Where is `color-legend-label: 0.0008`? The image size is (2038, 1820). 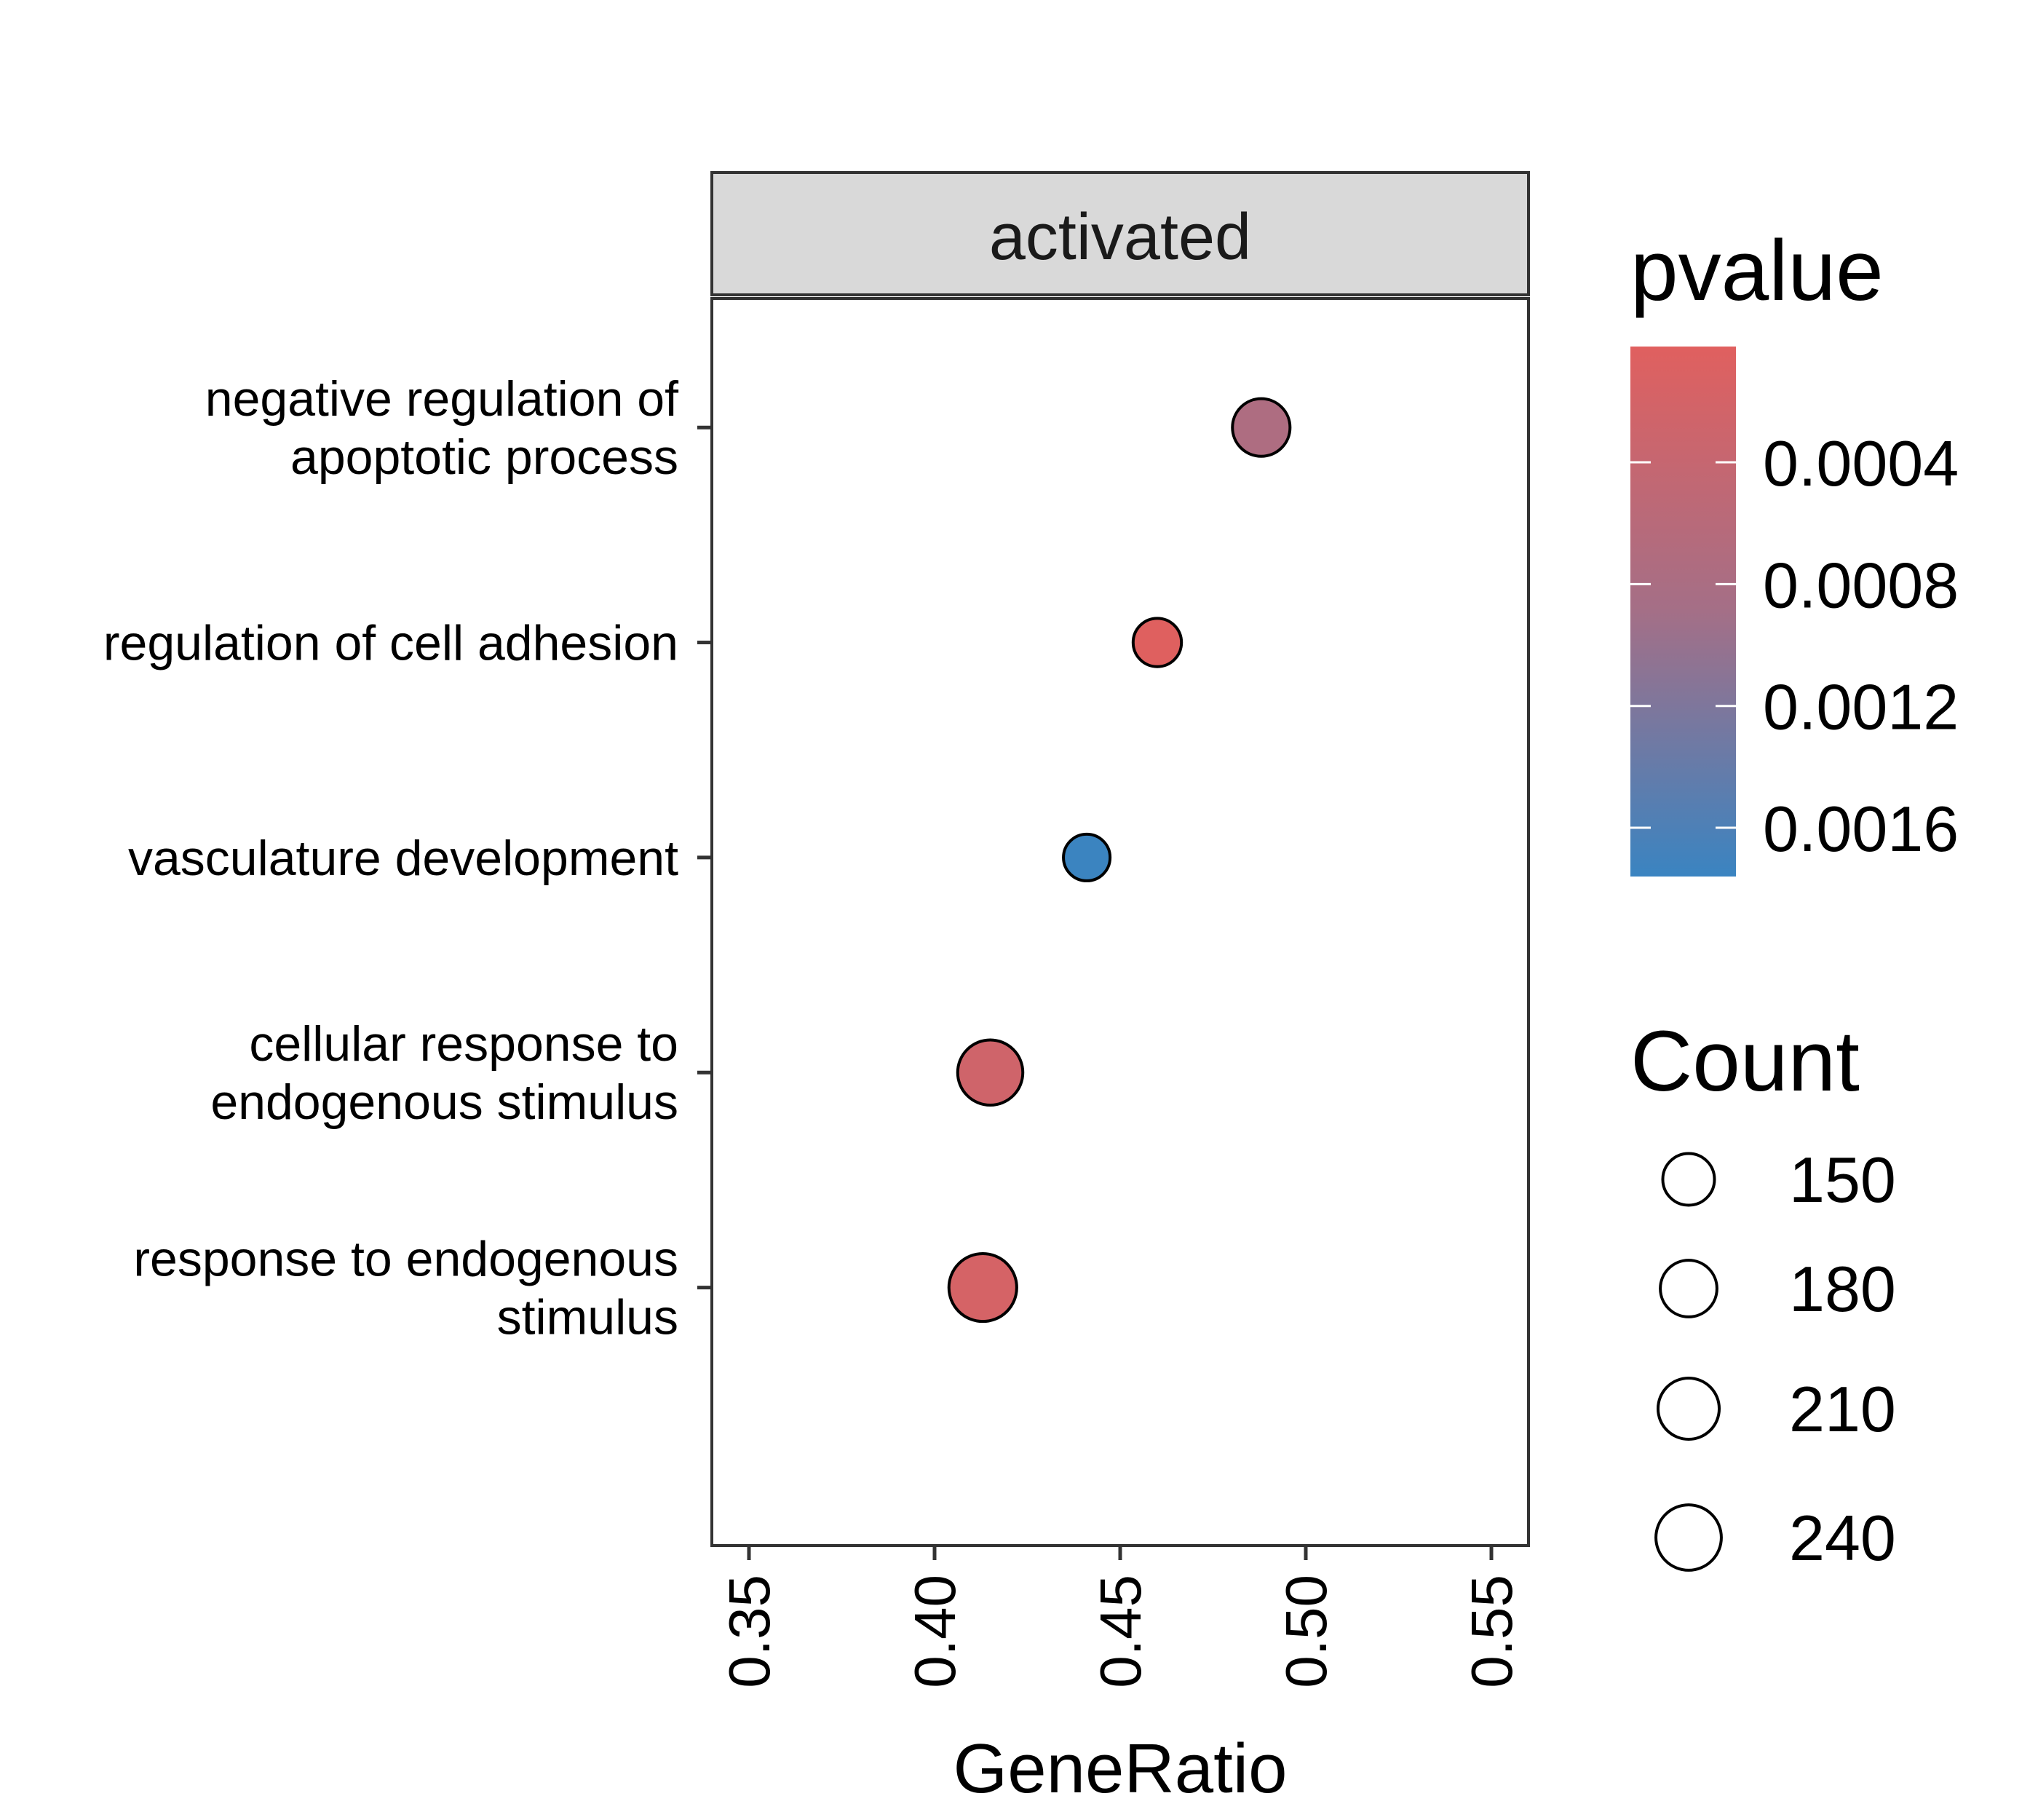
color-legend-label: 0.0008 is located at coordinates (1861, 585).